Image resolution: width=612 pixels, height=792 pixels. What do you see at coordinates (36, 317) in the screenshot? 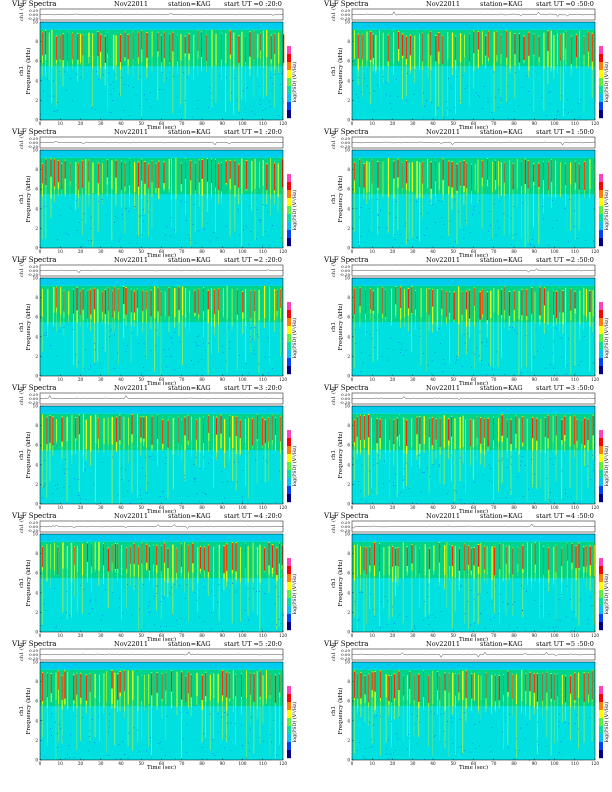
I see `y-tick-label: 6` at bounding box center [36, 317].